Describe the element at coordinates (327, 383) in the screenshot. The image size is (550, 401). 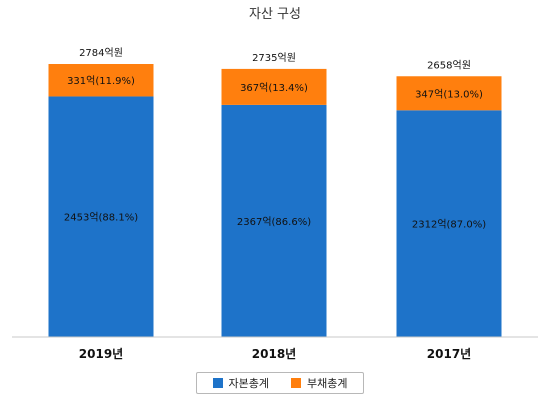
I see `legend-label-liabilities: 부채총계` at that location.